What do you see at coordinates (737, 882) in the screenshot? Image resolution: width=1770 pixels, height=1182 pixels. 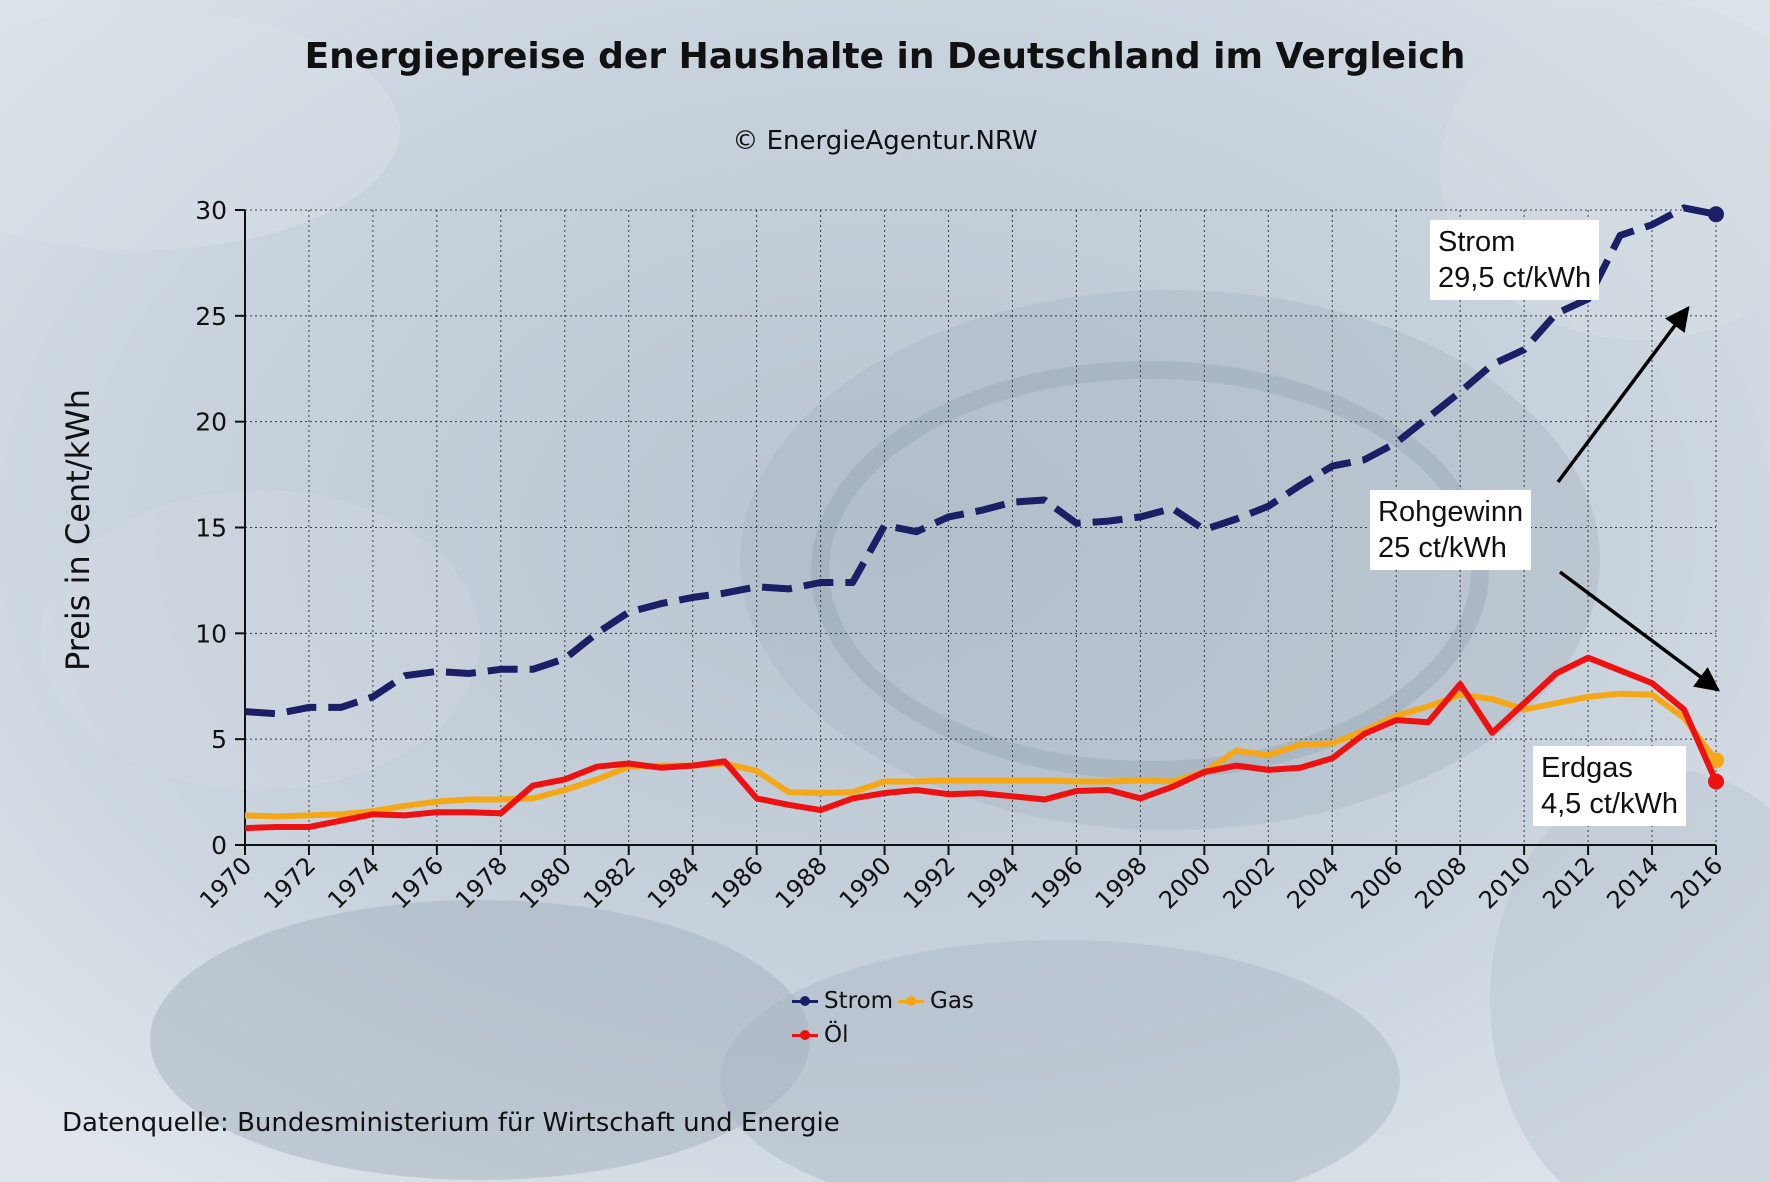 I see `x-tick-label: 1986` at bounding box center [737, 882].